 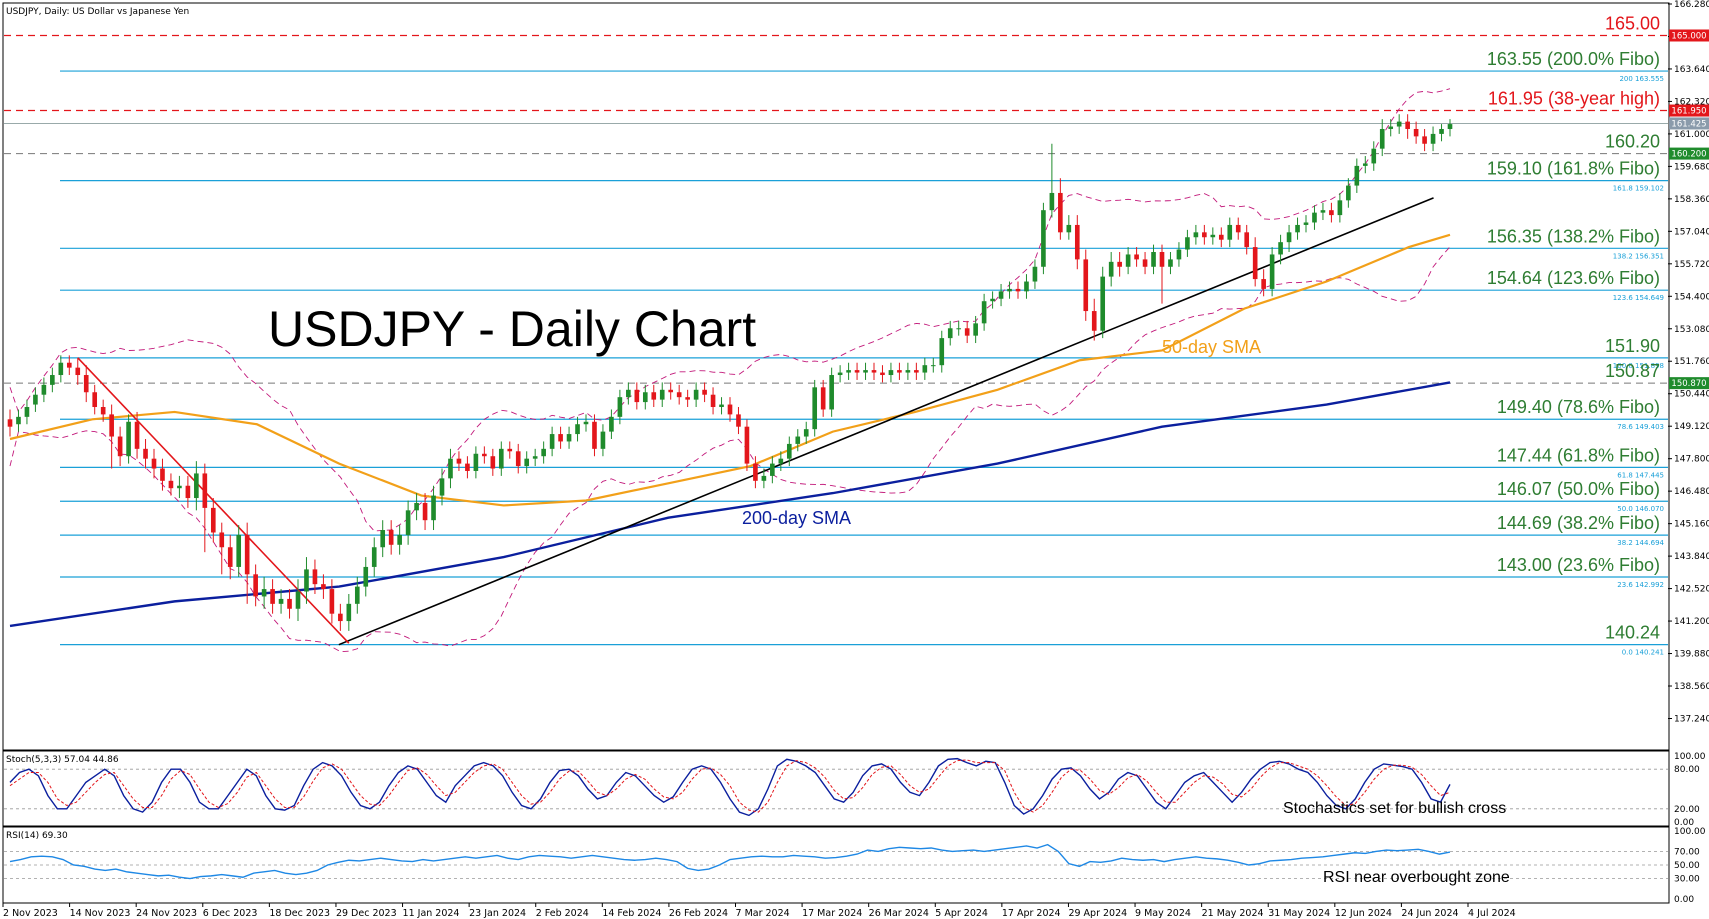 I want to click on x-tick-label: 12 Jun 2024, so click(x=1363, y=913).